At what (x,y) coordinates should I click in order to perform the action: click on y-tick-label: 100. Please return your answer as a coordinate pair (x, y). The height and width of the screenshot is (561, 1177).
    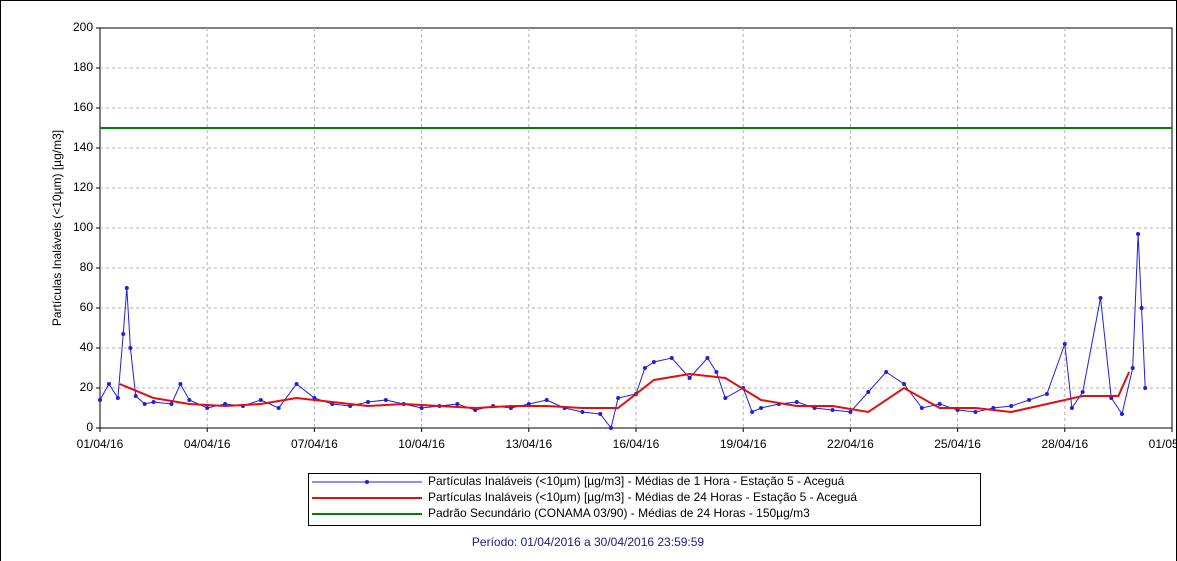
    Looking at the image, I should click on (83, 227).